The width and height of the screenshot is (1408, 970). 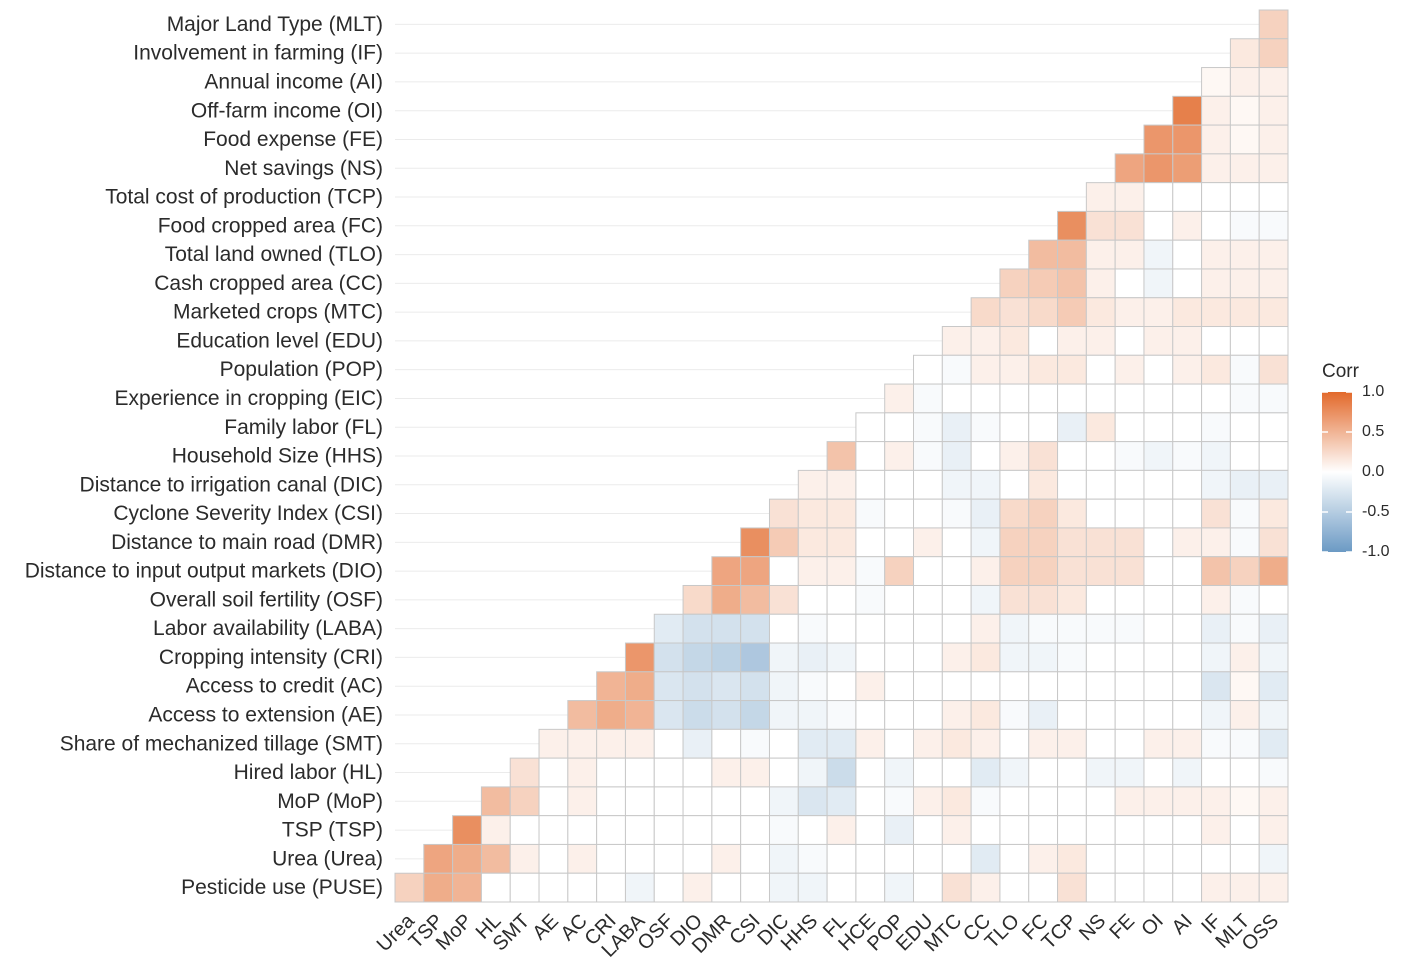 I want to click on y-tick-label: Labor availability (LABA), so click(x=268, y=628).